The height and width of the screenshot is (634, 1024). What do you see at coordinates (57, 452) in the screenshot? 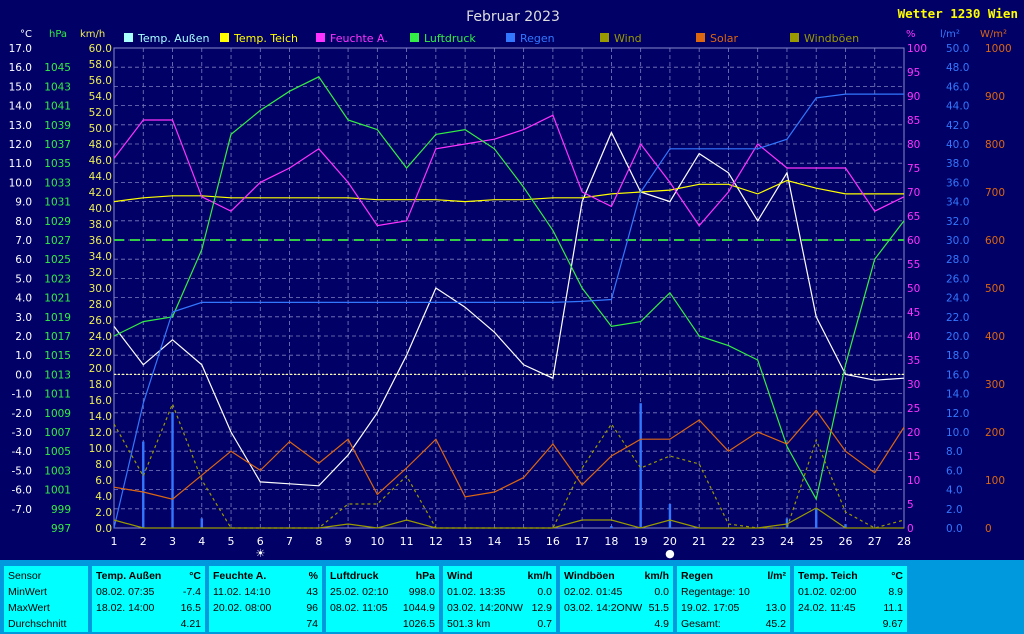
I see `tick-label-pressure: 1005` at bounding box center [57, 452].